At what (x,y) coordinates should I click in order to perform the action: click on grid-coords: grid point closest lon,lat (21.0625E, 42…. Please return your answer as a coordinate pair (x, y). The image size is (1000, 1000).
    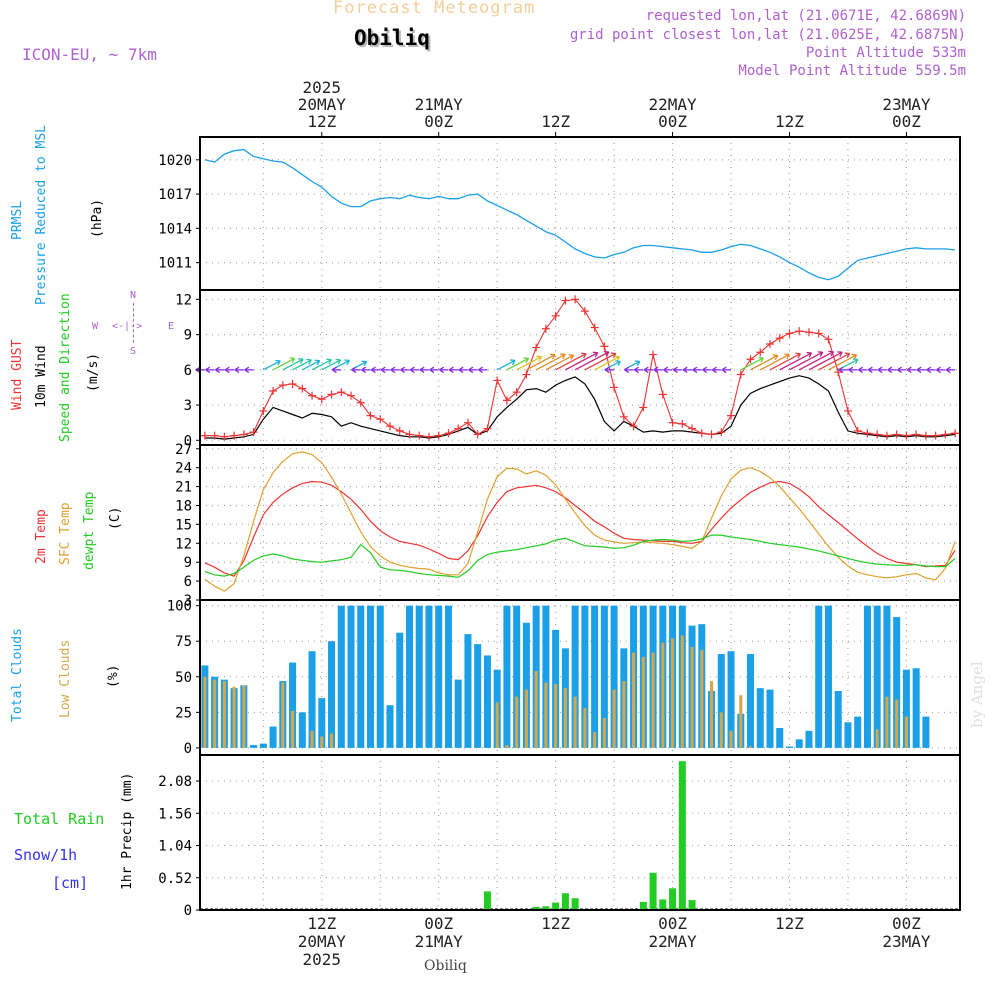
    Looking at the image, I should click on (767, 35).